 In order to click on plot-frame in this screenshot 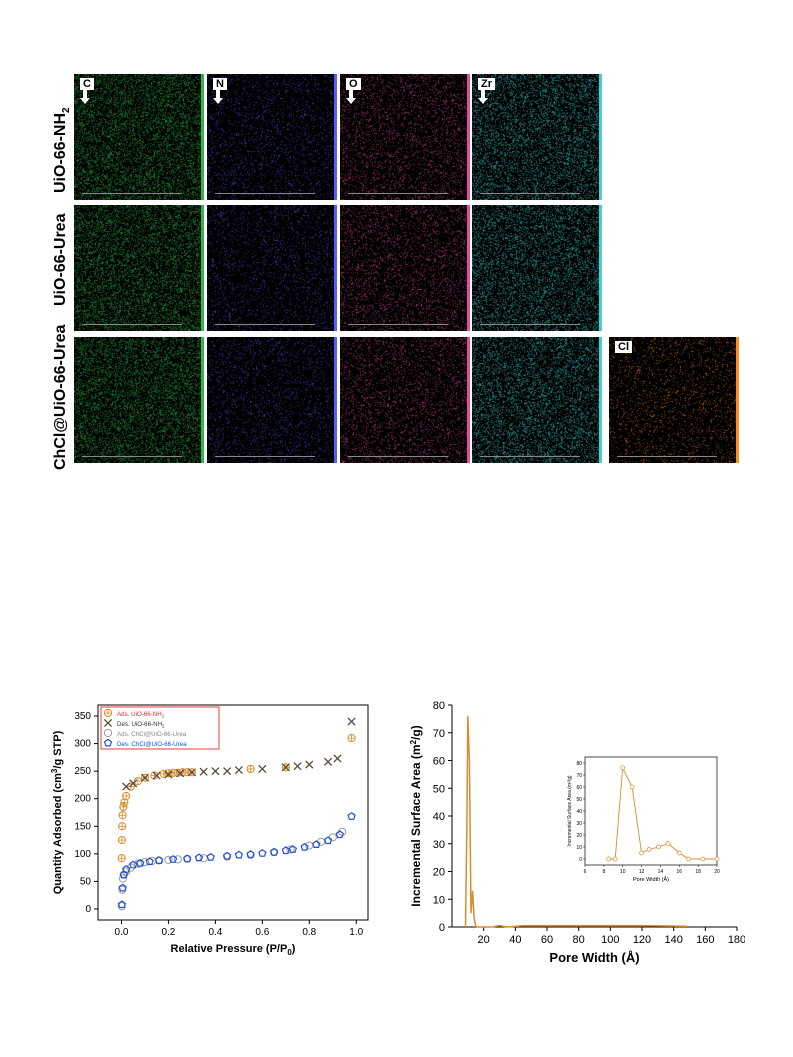, I will do `click(233, 812)`.